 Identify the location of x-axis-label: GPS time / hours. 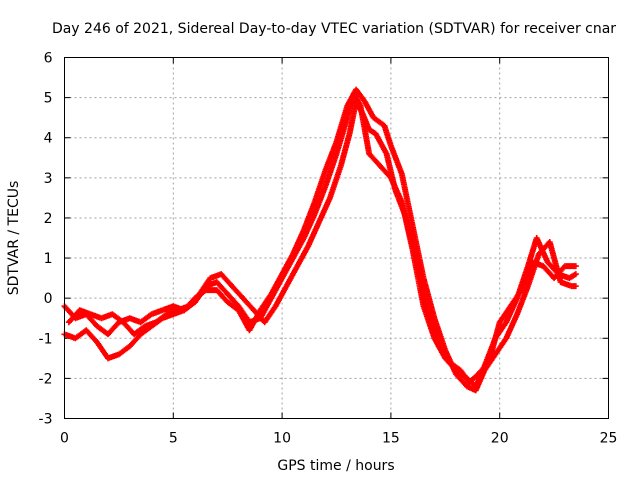
(335, 466).